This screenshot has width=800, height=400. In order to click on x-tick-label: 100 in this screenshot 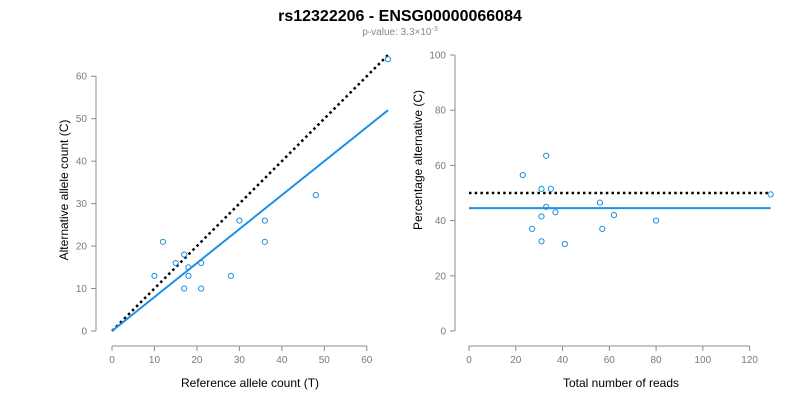, I will do `click(703, 360)`.